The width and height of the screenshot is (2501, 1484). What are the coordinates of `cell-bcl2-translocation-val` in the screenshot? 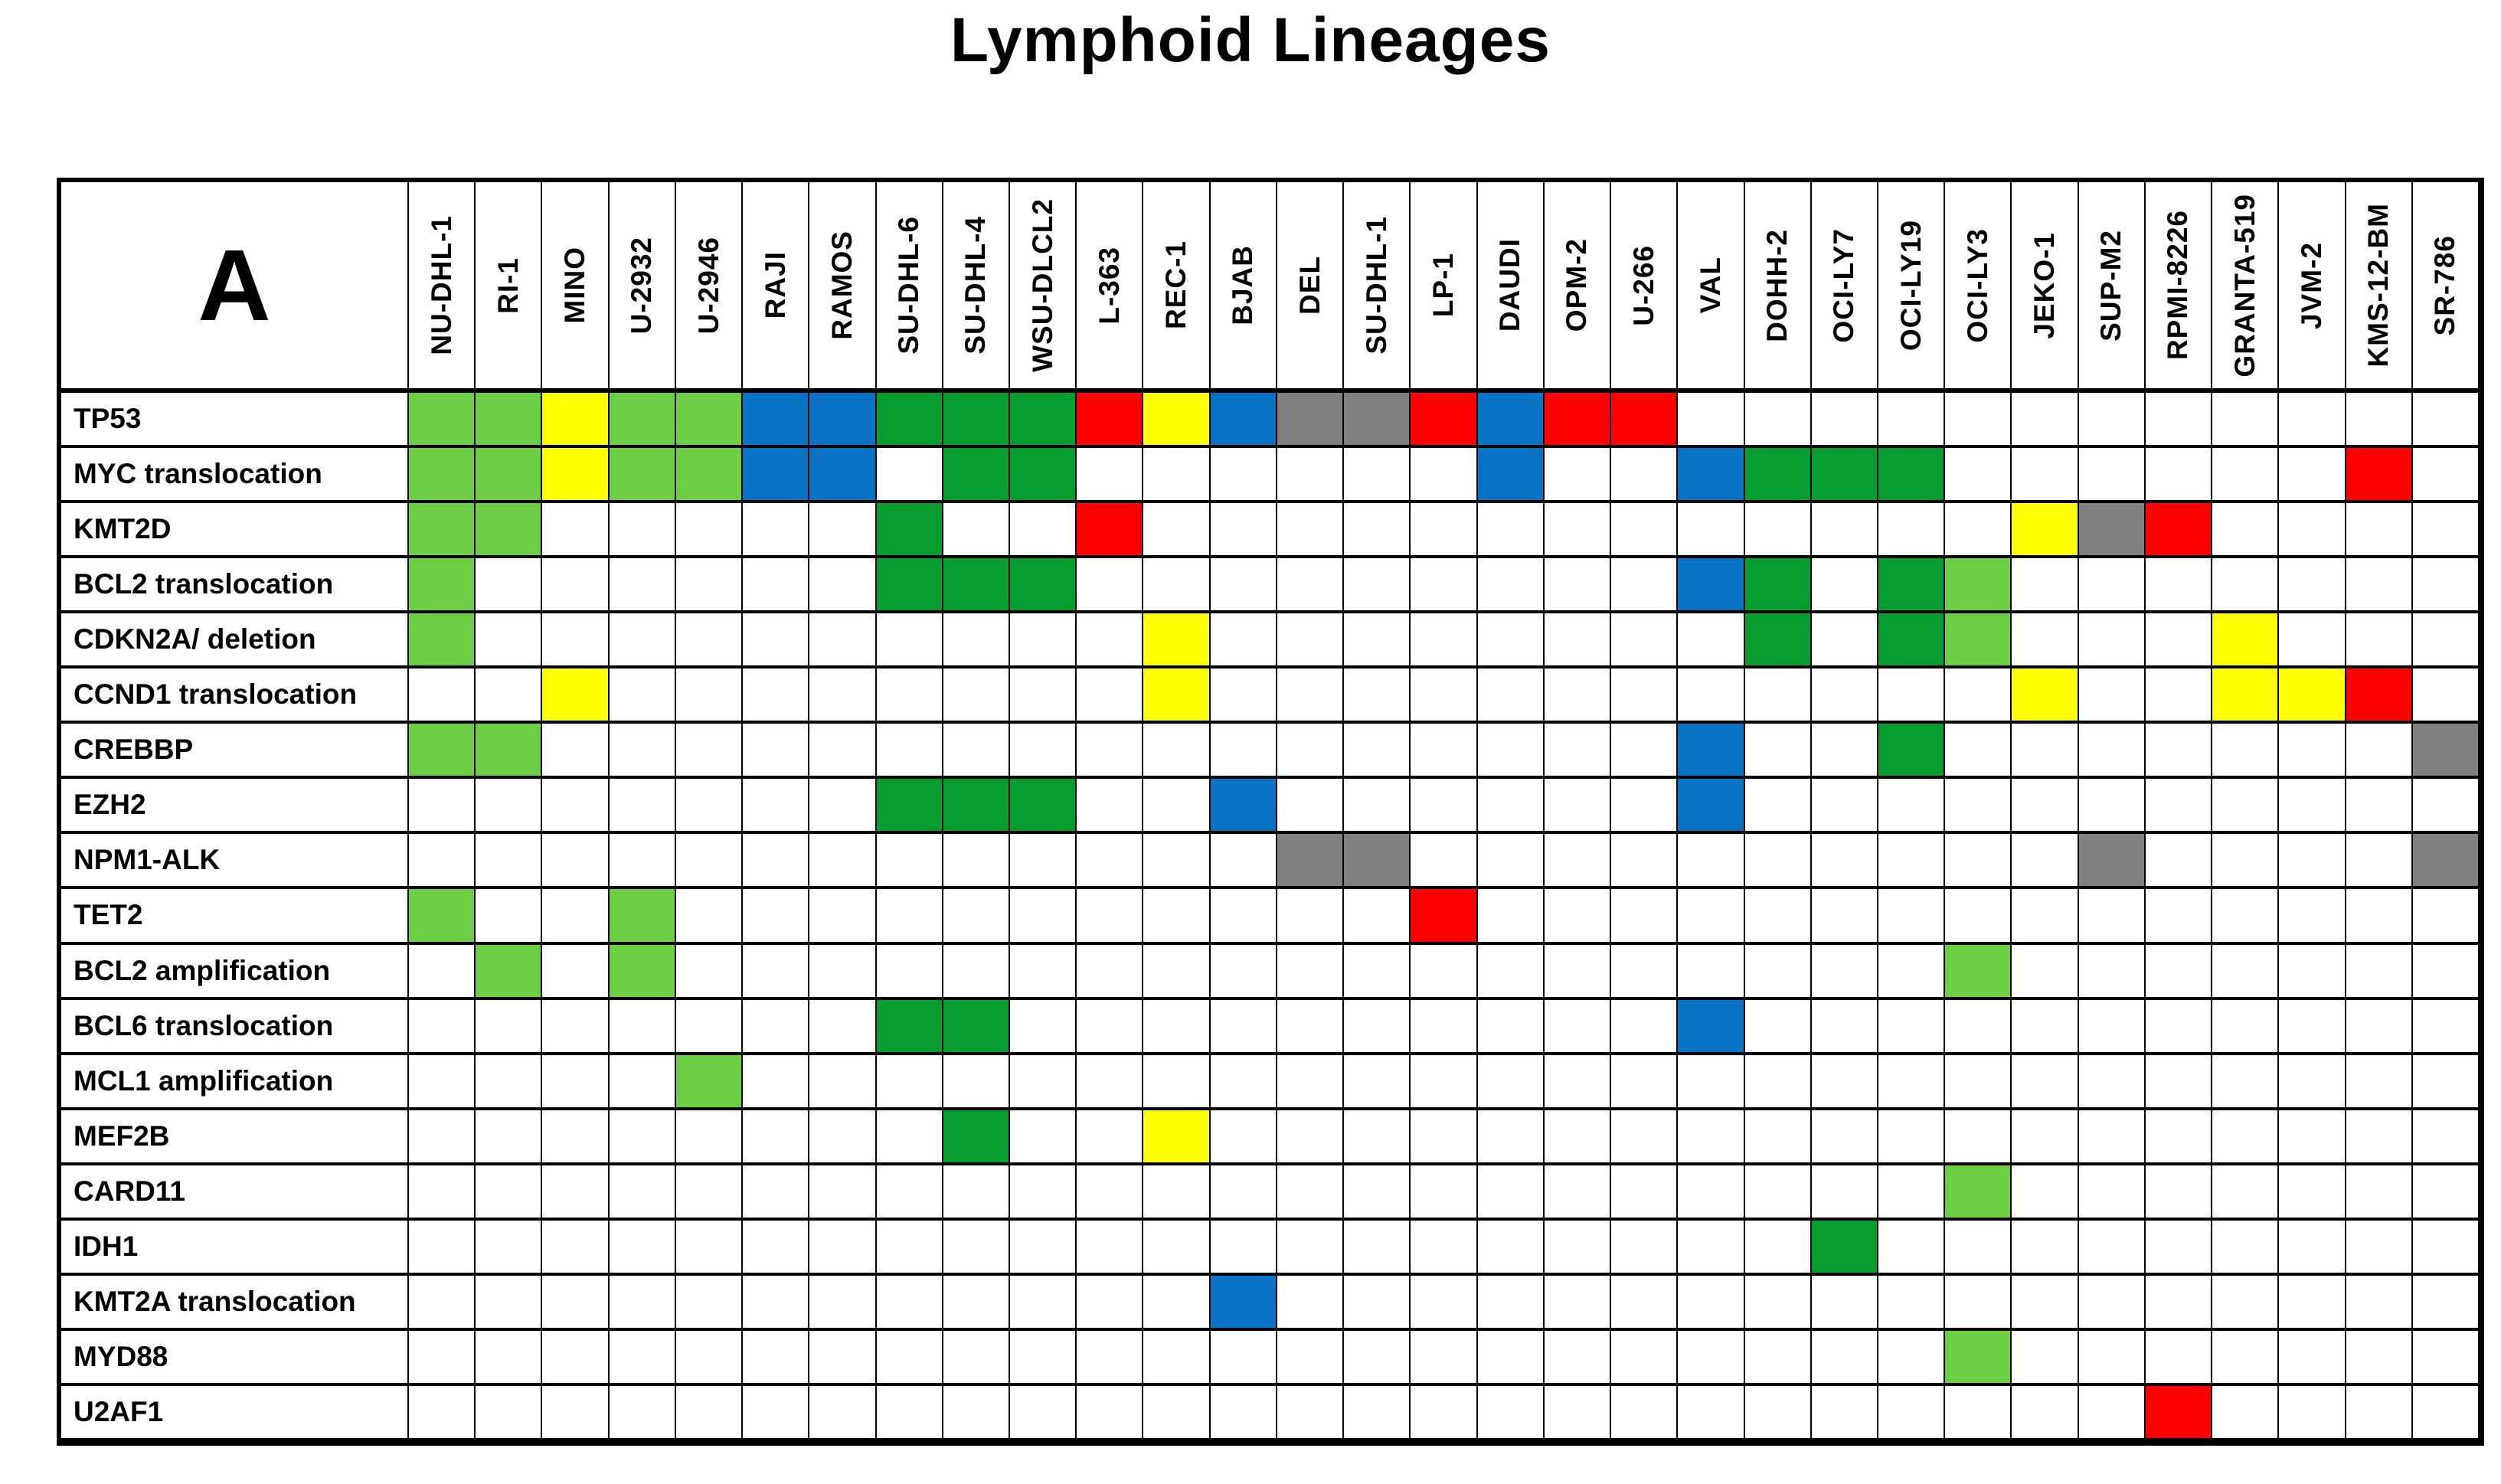 It's located at (1711, 586).